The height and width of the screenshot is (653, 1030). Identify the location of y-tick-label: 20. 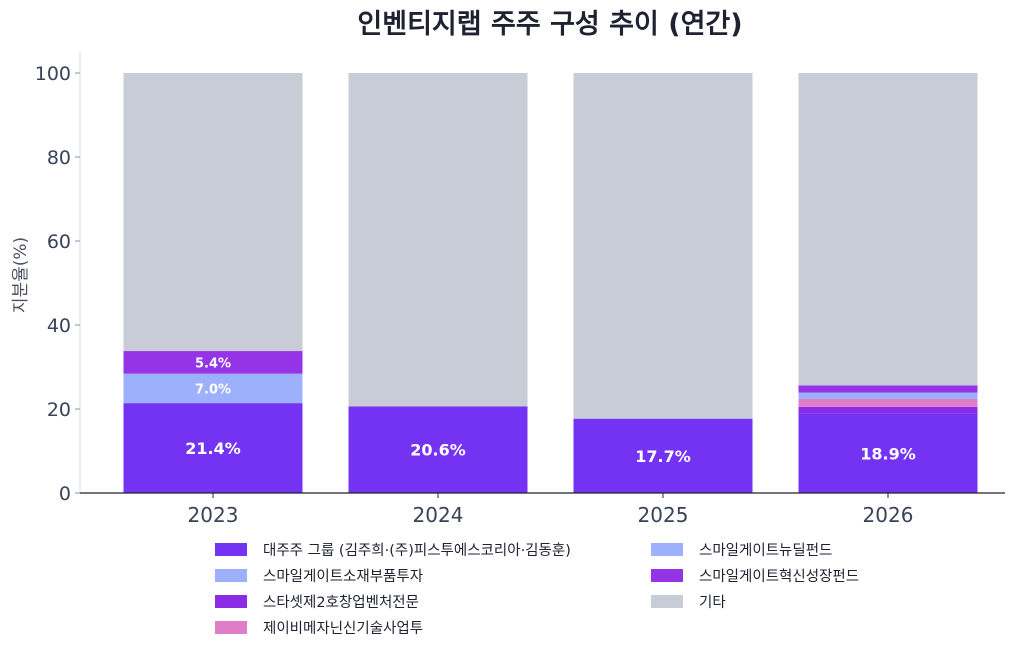
(59, 410).